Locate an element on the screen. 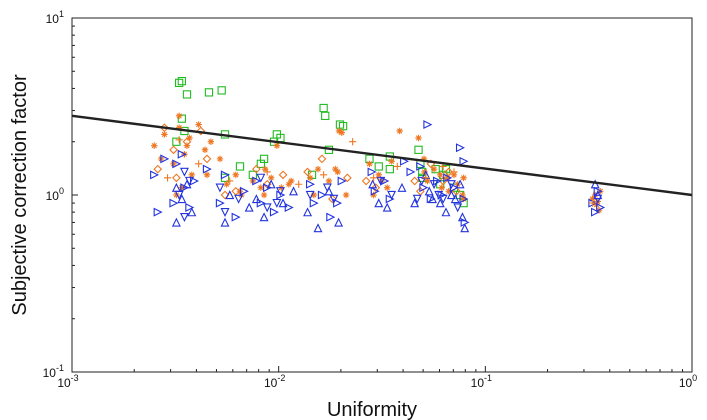 The width and height of the screenshot is (707, 420). x-tick-label: 10-2 is located at coordinates (274, 381).